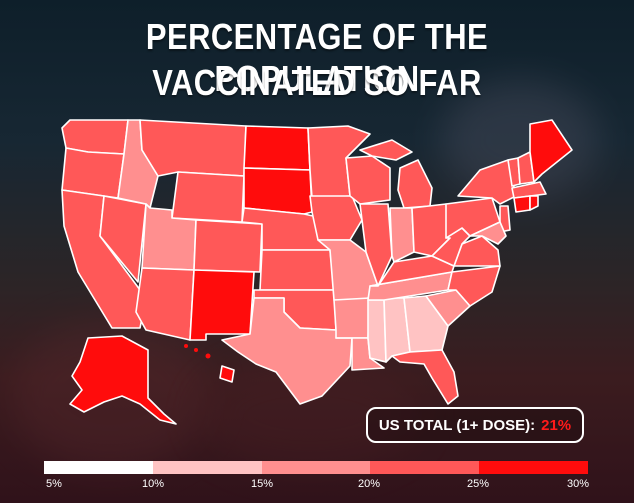 This screenshot has width=634, height=503. I want to click on state-rhode-island, so click(534, 203).